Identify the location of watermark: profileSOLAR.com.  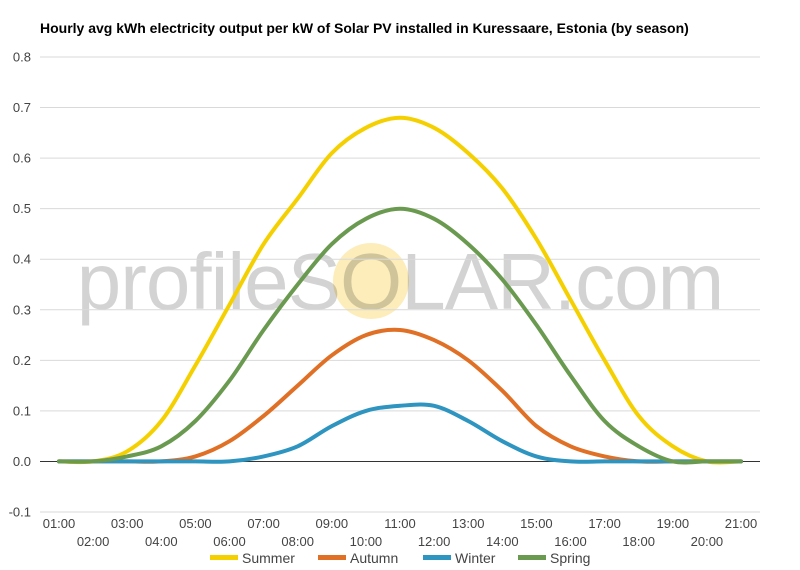
(400, 281).